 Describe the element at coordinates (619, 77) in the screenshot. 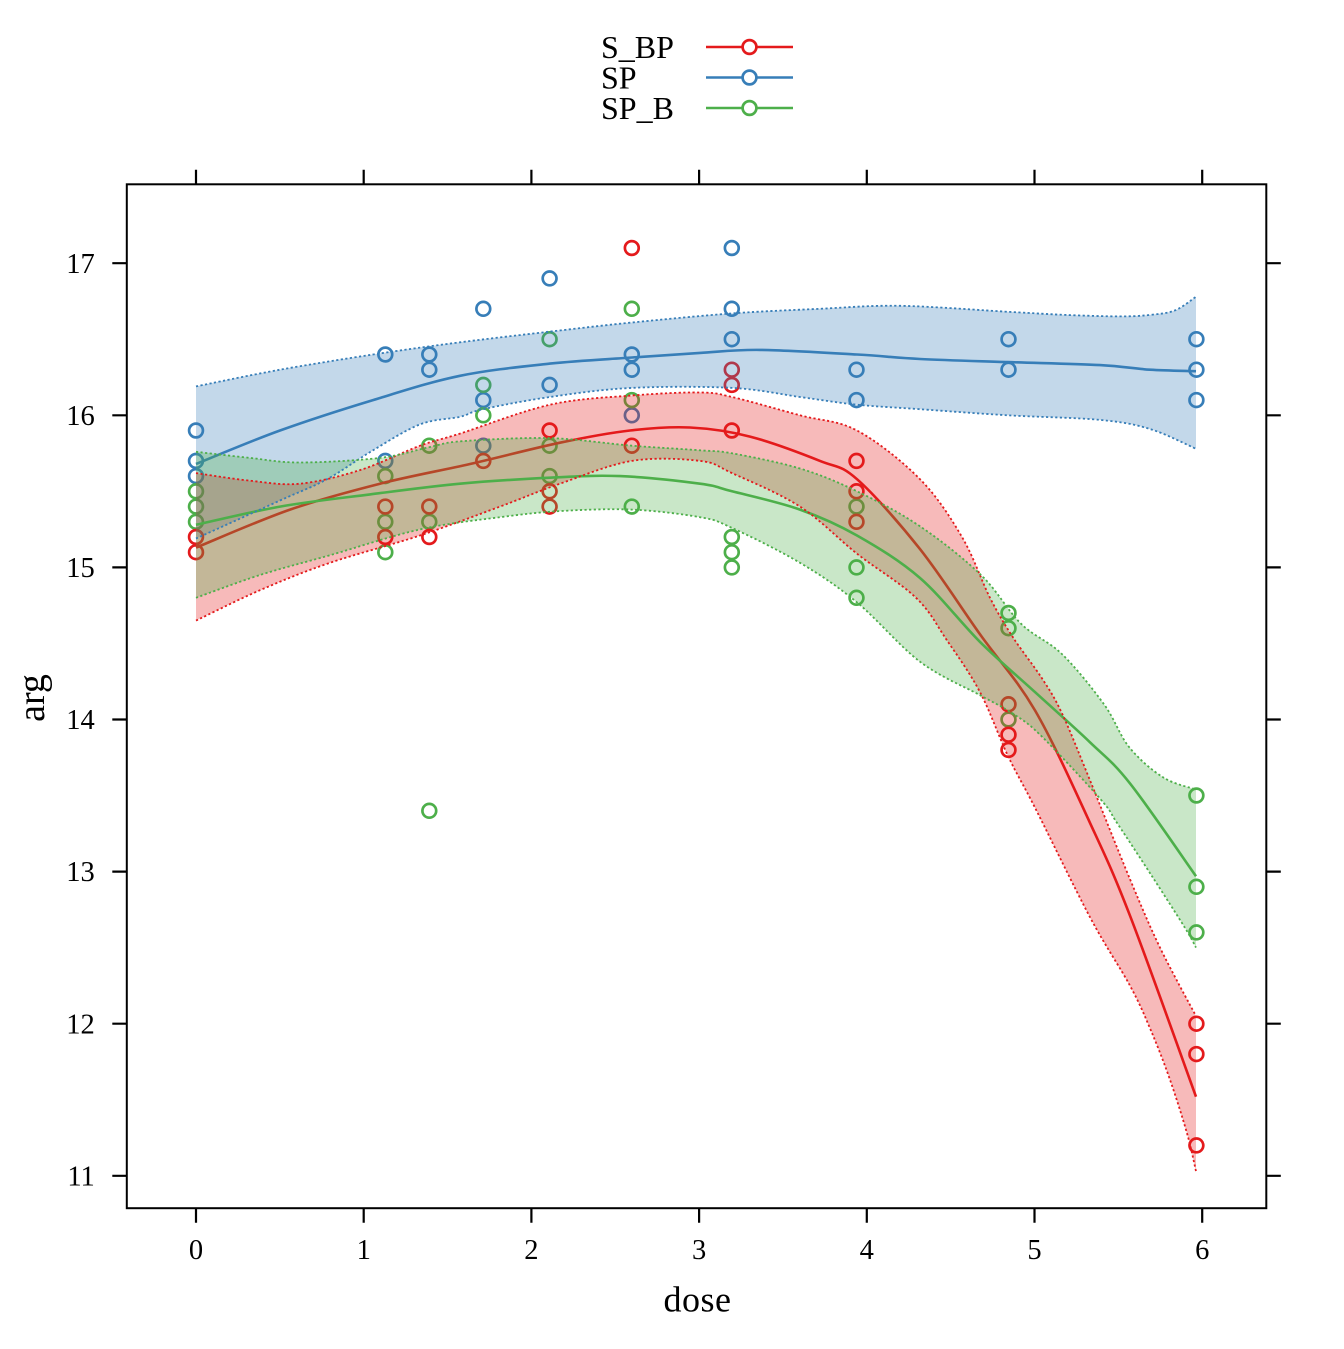

I see `svg-text: SP` at that location.